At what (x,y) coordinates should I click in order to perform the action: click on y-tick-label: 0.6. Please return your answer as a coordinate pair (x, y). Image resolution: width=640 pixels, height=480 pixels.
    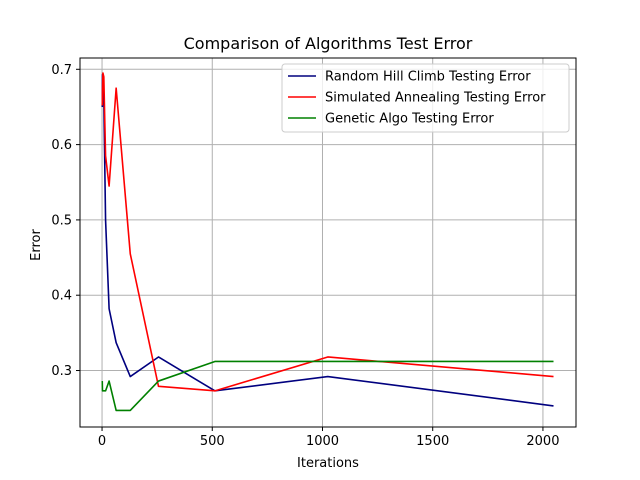
    Looking at the image, I should click on (61, 145).